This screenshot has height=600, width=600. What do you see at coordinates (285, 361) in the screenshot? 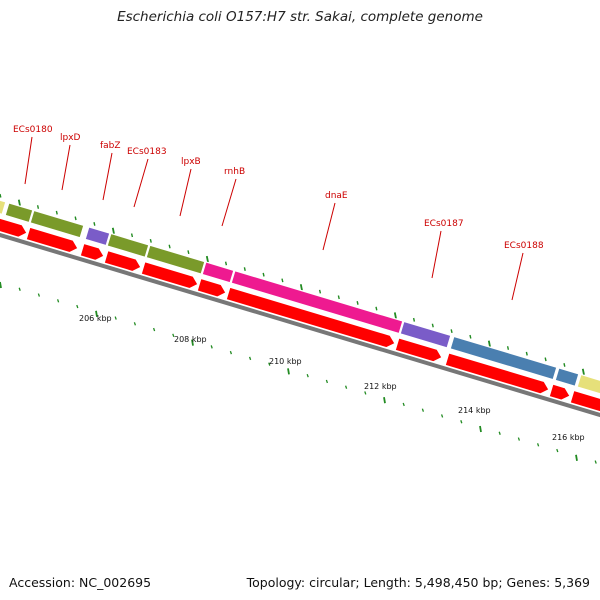
I see `kbp-label: 210 kbp` at bounding box center [285, 361].